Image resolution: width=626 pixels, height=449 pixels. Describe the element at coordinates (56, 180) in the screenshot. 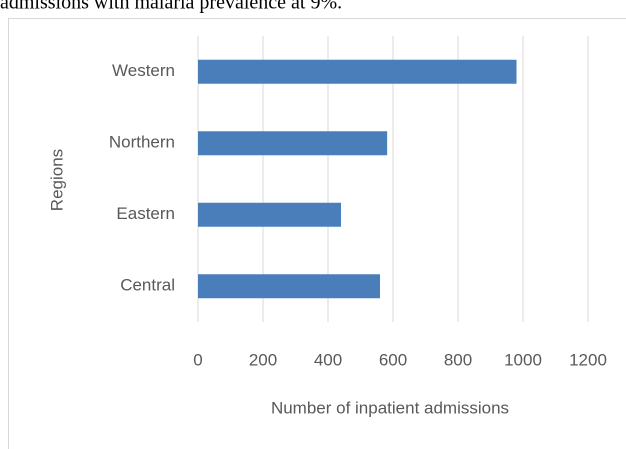

I see `y-axis-title: Regions` at that location.